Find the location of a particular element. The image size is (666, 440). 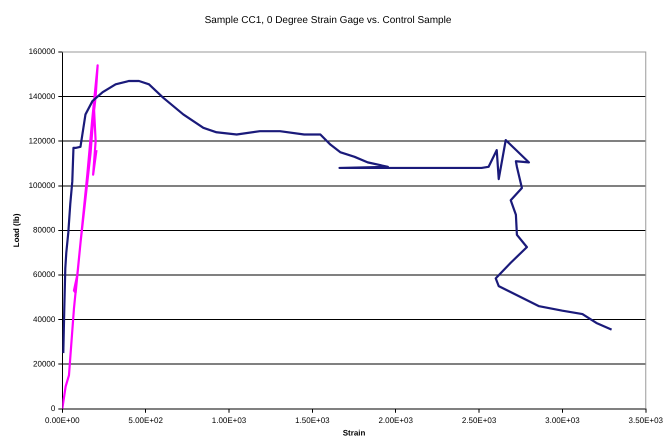

y-tick-label: 0 is located at coordinates (53, 409).